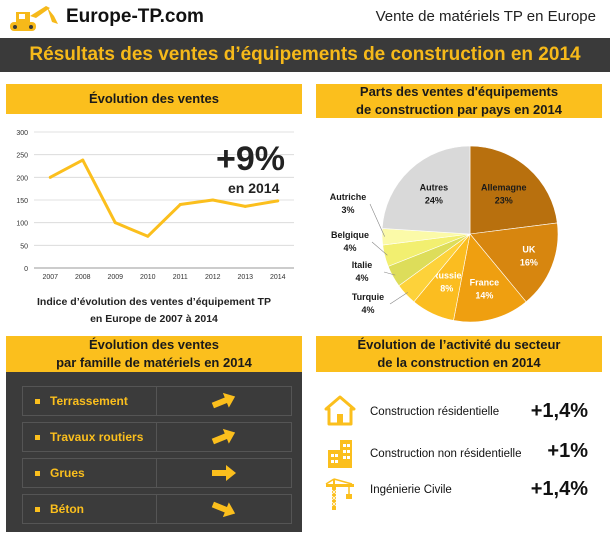 This screenshot has width=610, height=533. Describe the element at coordinates (340, 454) in the screenshot. I see `building-icon` at that location.